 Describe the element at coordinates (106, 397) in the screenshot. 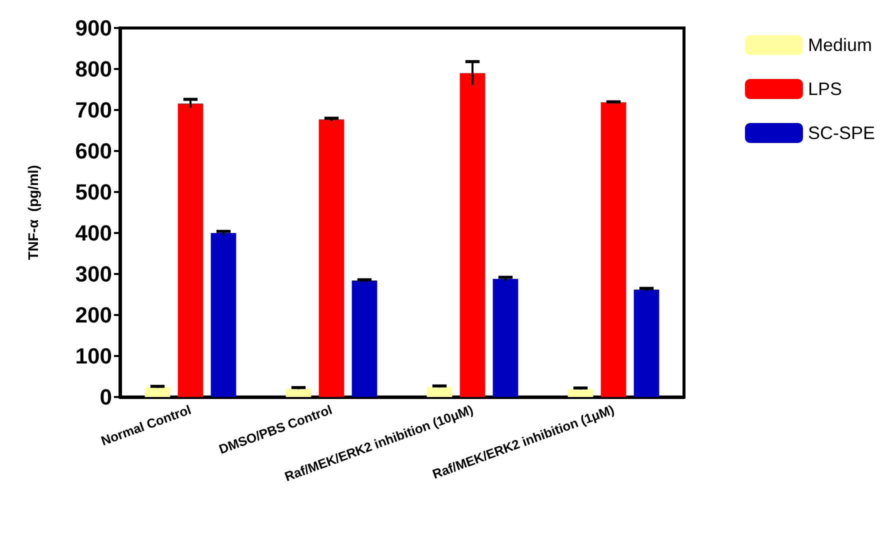

I see `y-tick-label: 0` at that location.